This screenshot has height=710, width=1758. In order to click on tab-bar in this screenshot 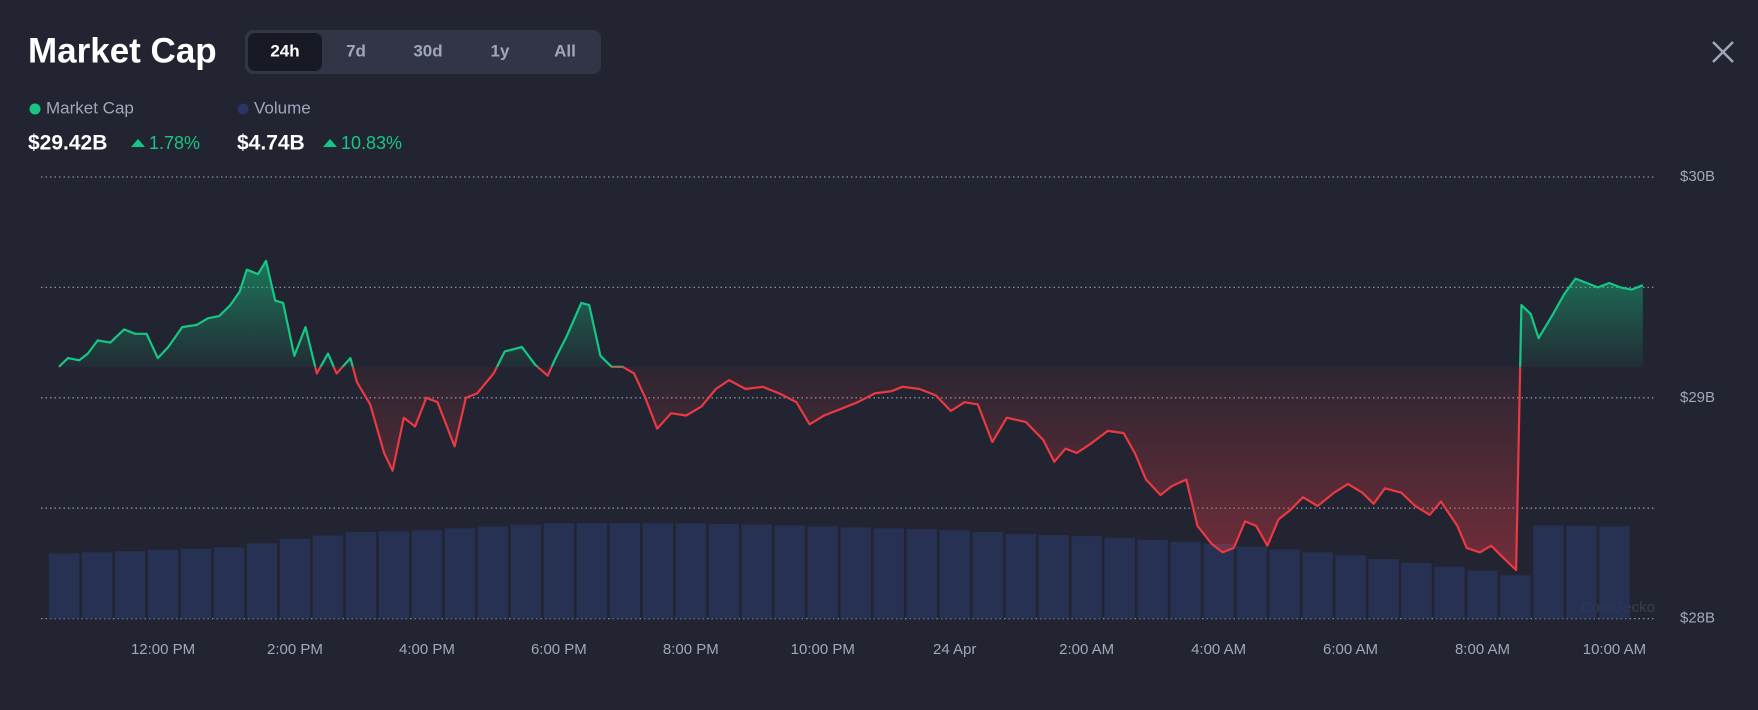, I will do `click(423, 52)`.